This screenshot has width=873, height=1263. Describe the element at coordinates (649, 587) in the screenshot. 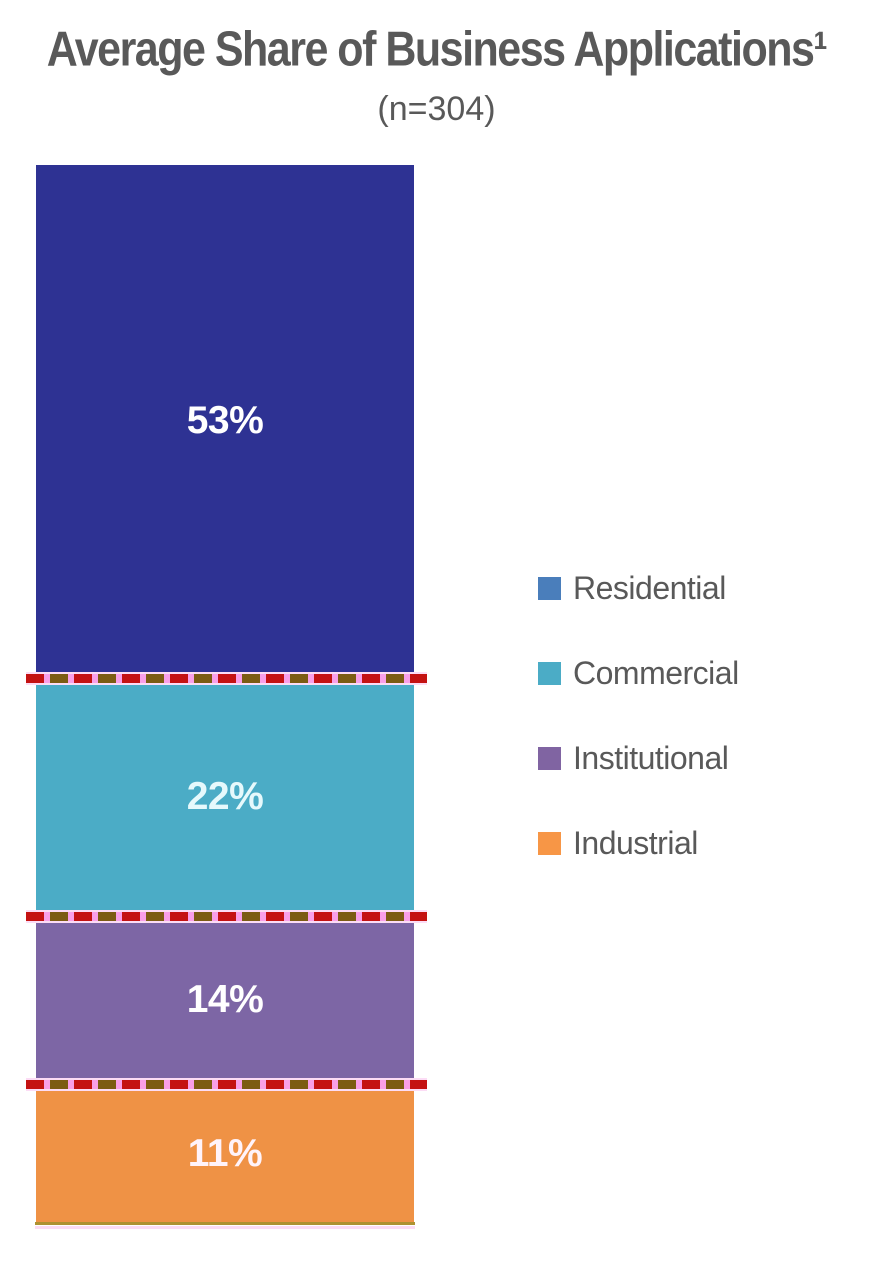

I see `legend-label-residential: Residential` at that location.